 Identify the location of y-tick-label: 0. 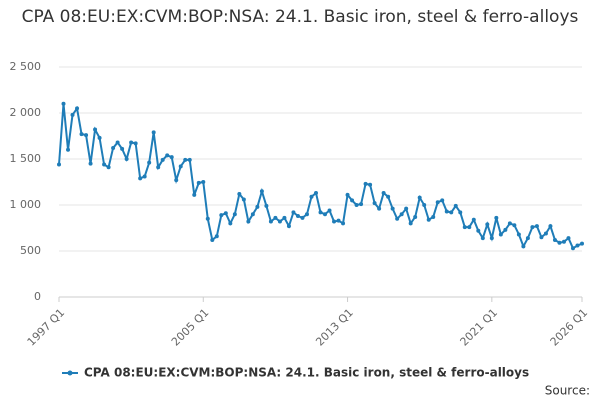
(37, 296).